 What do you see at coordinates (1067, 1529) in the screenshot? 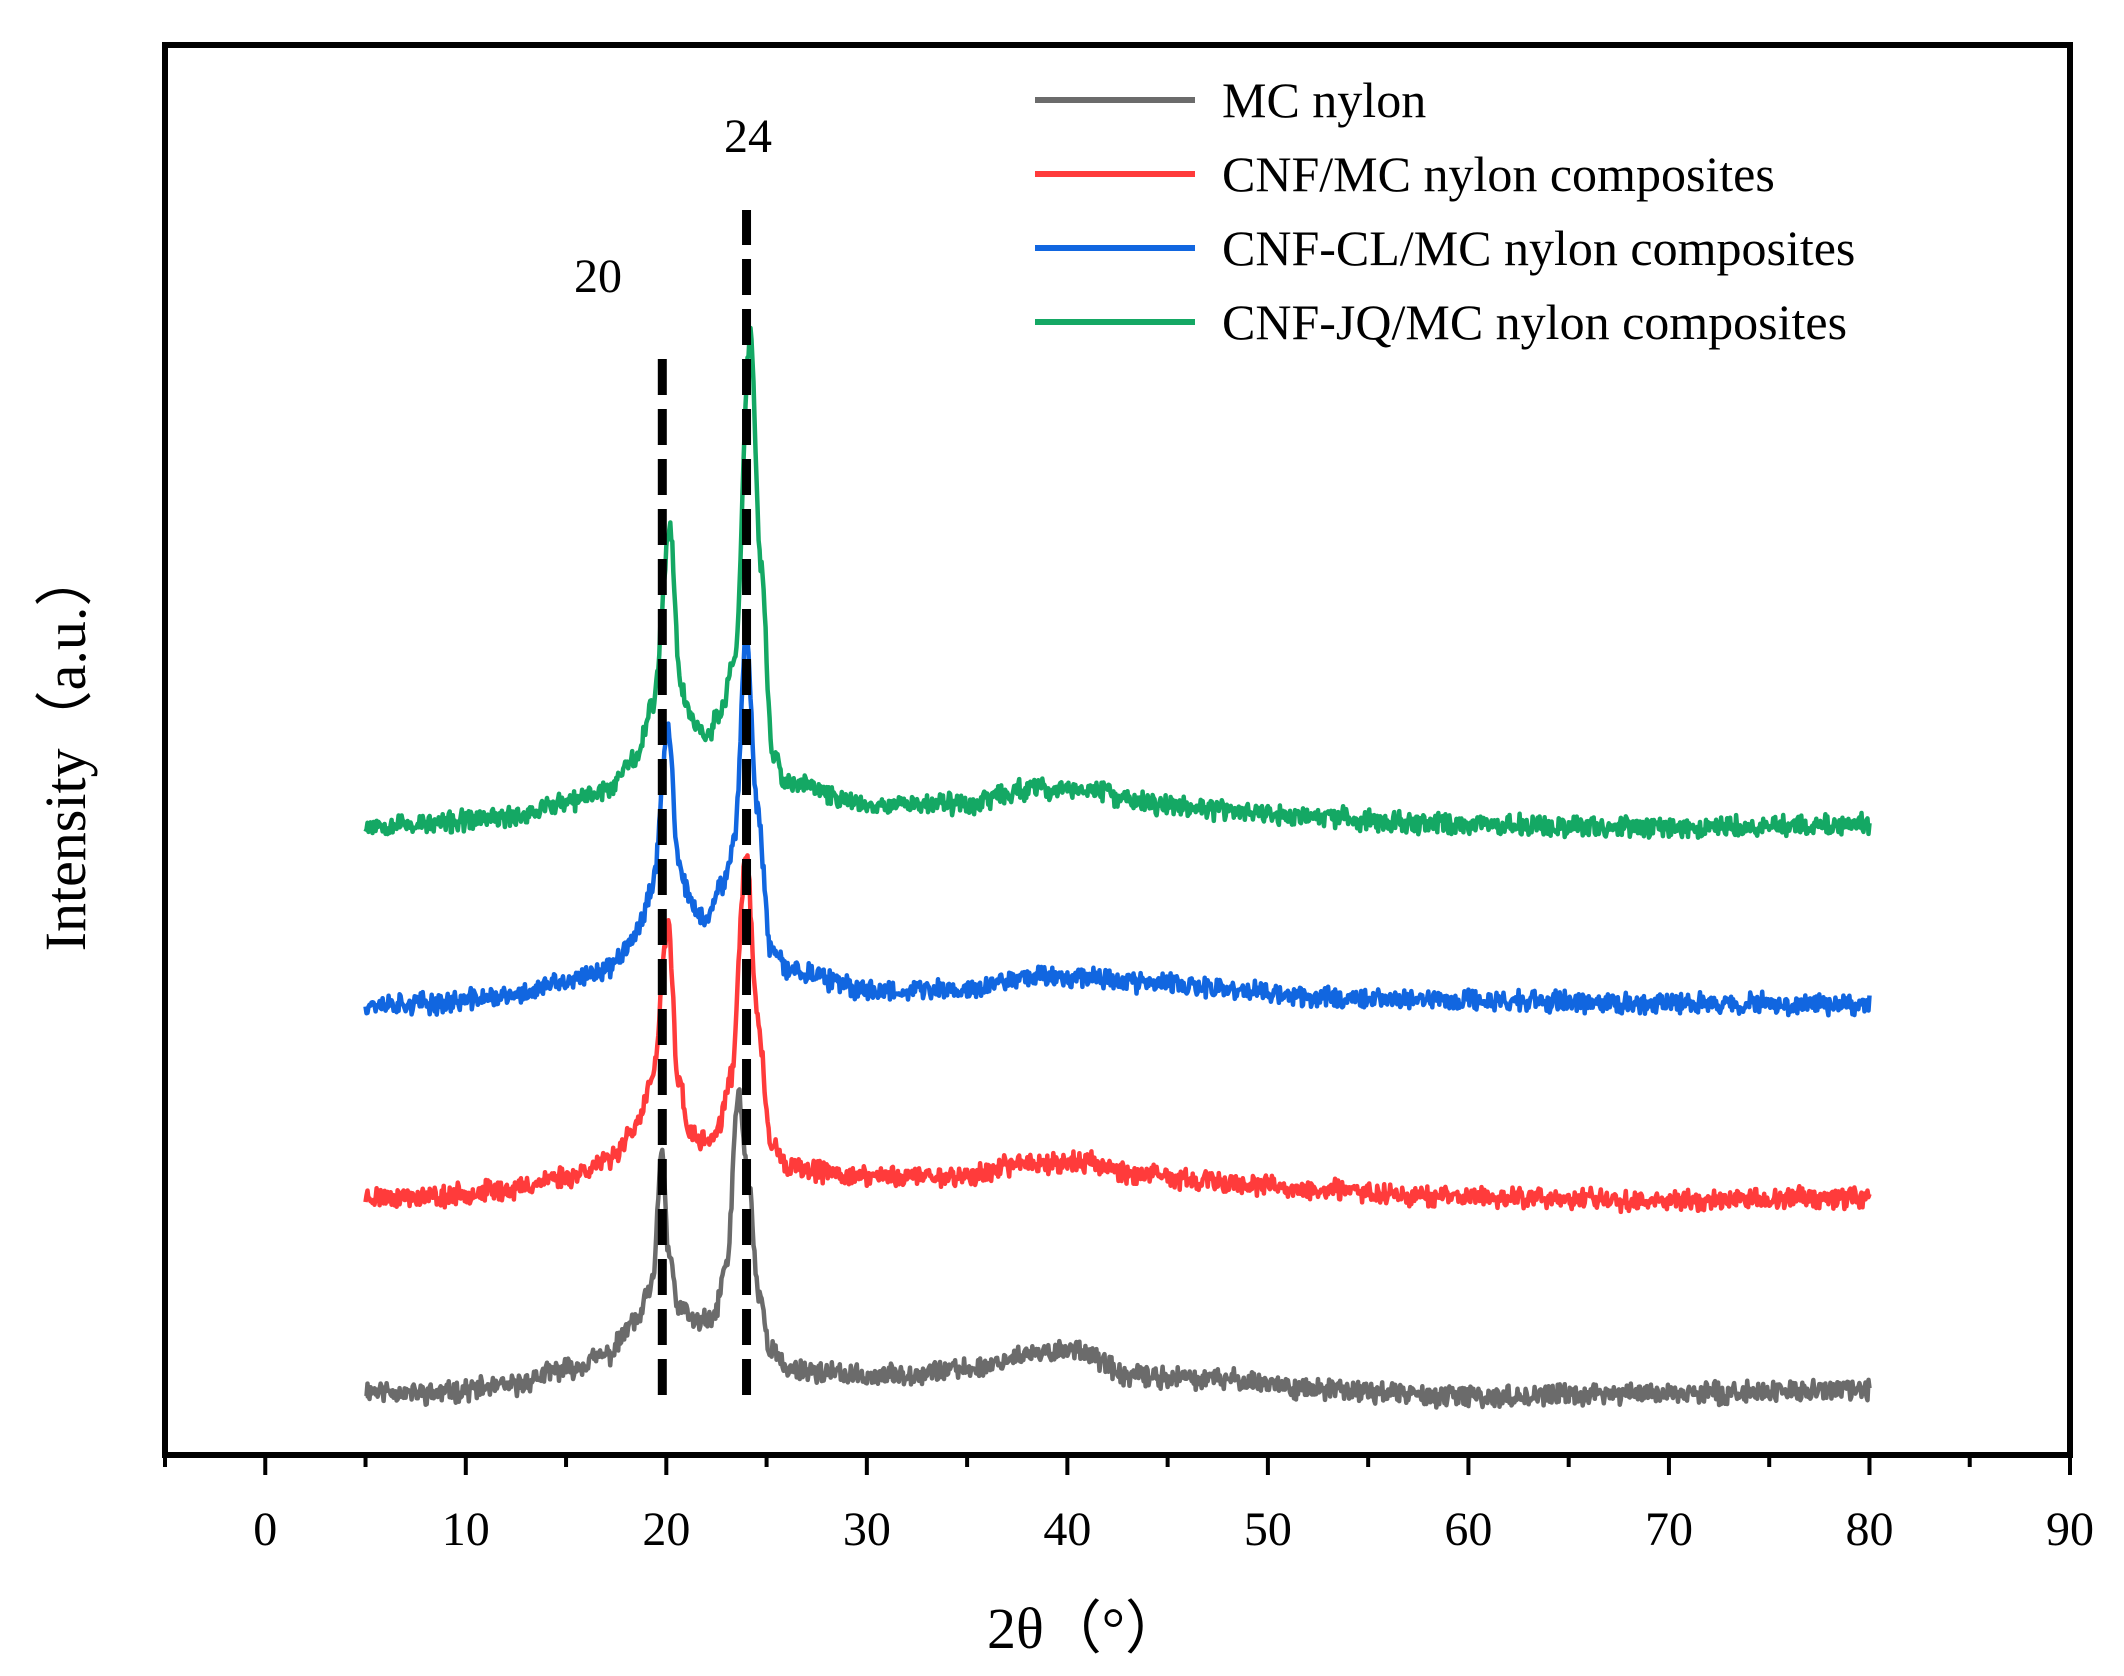
I see `x-tick-label: 40` at bounding box center [1067, 1529].